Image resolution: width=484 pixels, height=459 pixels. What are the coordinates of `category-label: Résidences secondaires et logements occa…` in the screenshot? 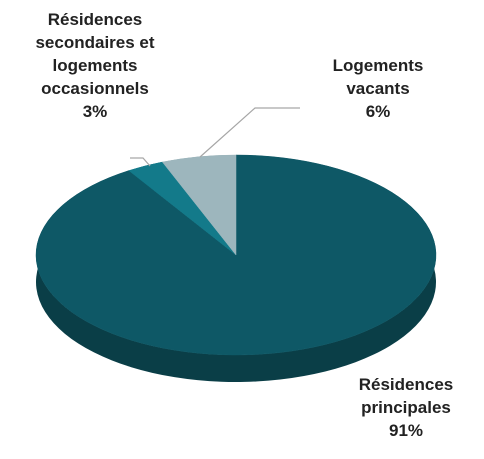 It's located at (95, 54).